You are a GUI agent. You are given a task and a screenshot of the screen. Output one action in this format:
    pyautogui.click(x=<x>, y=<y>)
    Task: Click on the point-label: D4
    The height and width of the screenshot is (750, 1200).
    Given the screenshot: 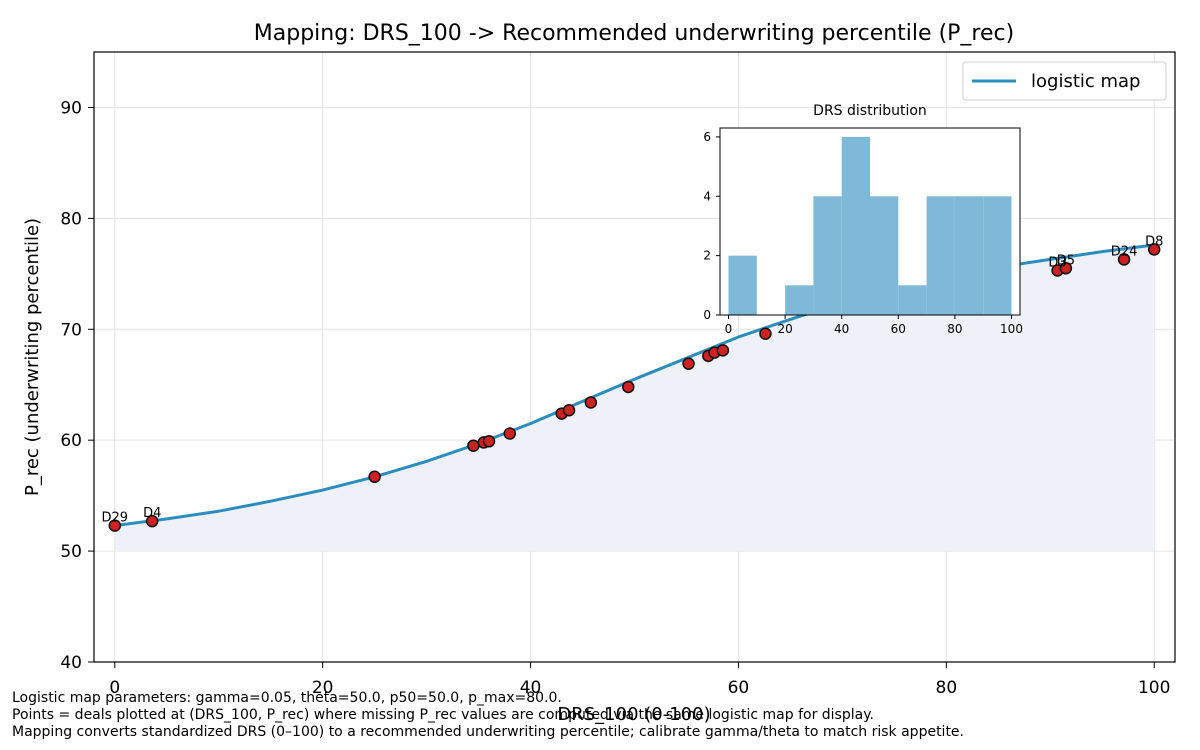 What is the action you would take?
    pyautogui.click(x=152, y=513)
    